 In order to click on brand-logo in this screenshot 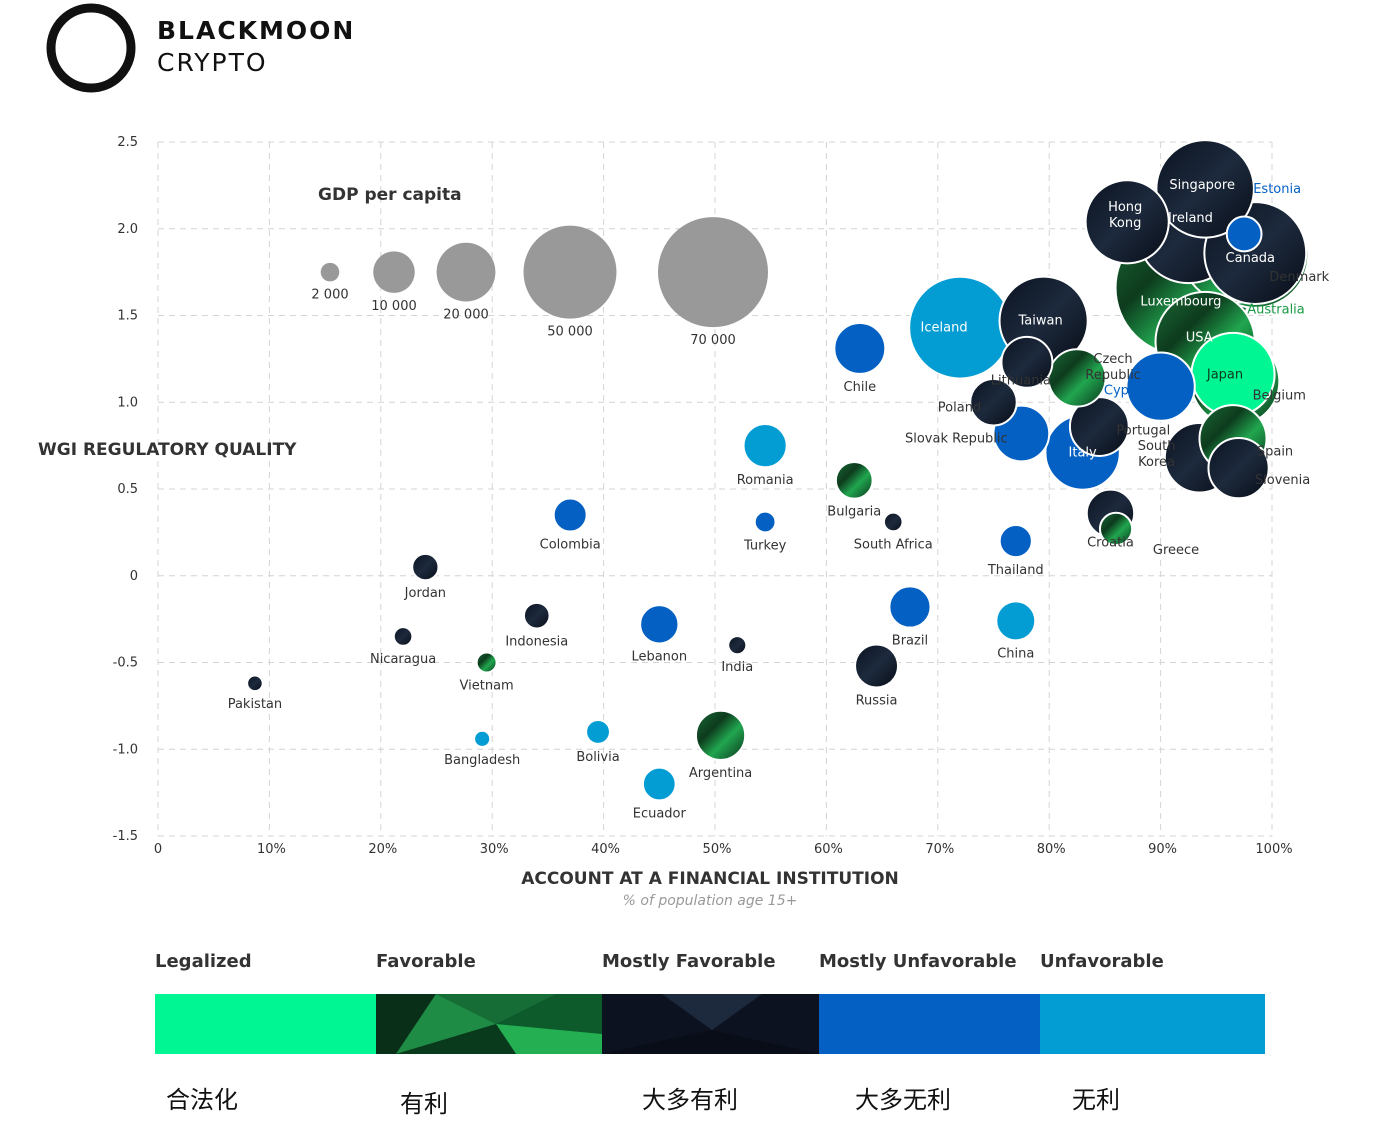, I will do `click(200, 50)`.